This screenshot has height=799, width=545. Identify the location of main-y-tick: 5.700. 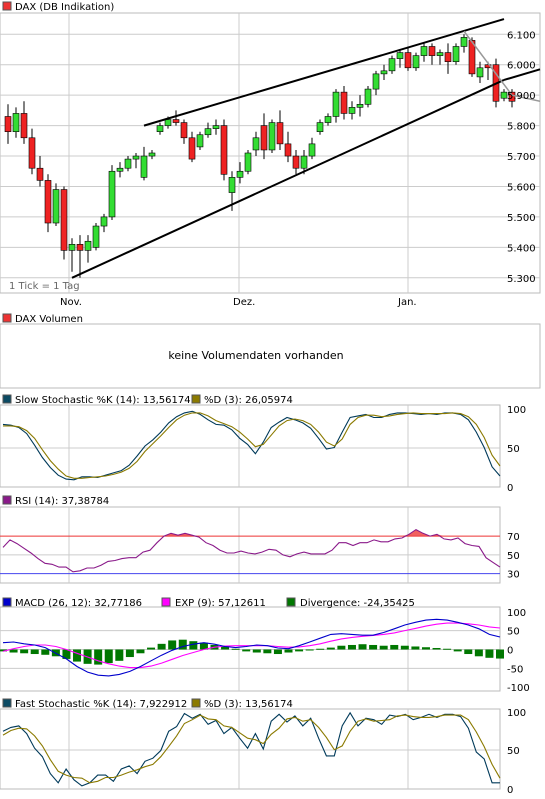
(521, 157).